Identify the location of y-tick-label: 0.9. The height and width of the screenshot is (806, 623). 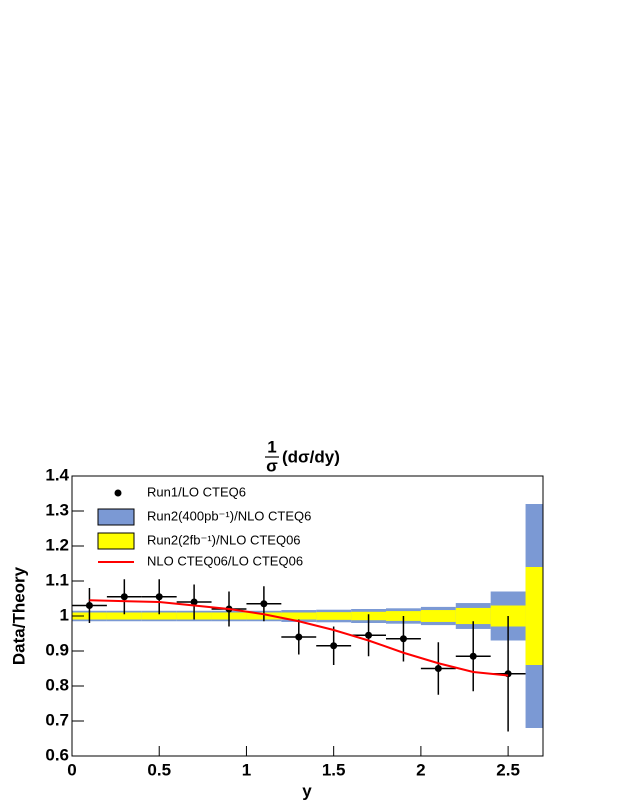
(57, 649).